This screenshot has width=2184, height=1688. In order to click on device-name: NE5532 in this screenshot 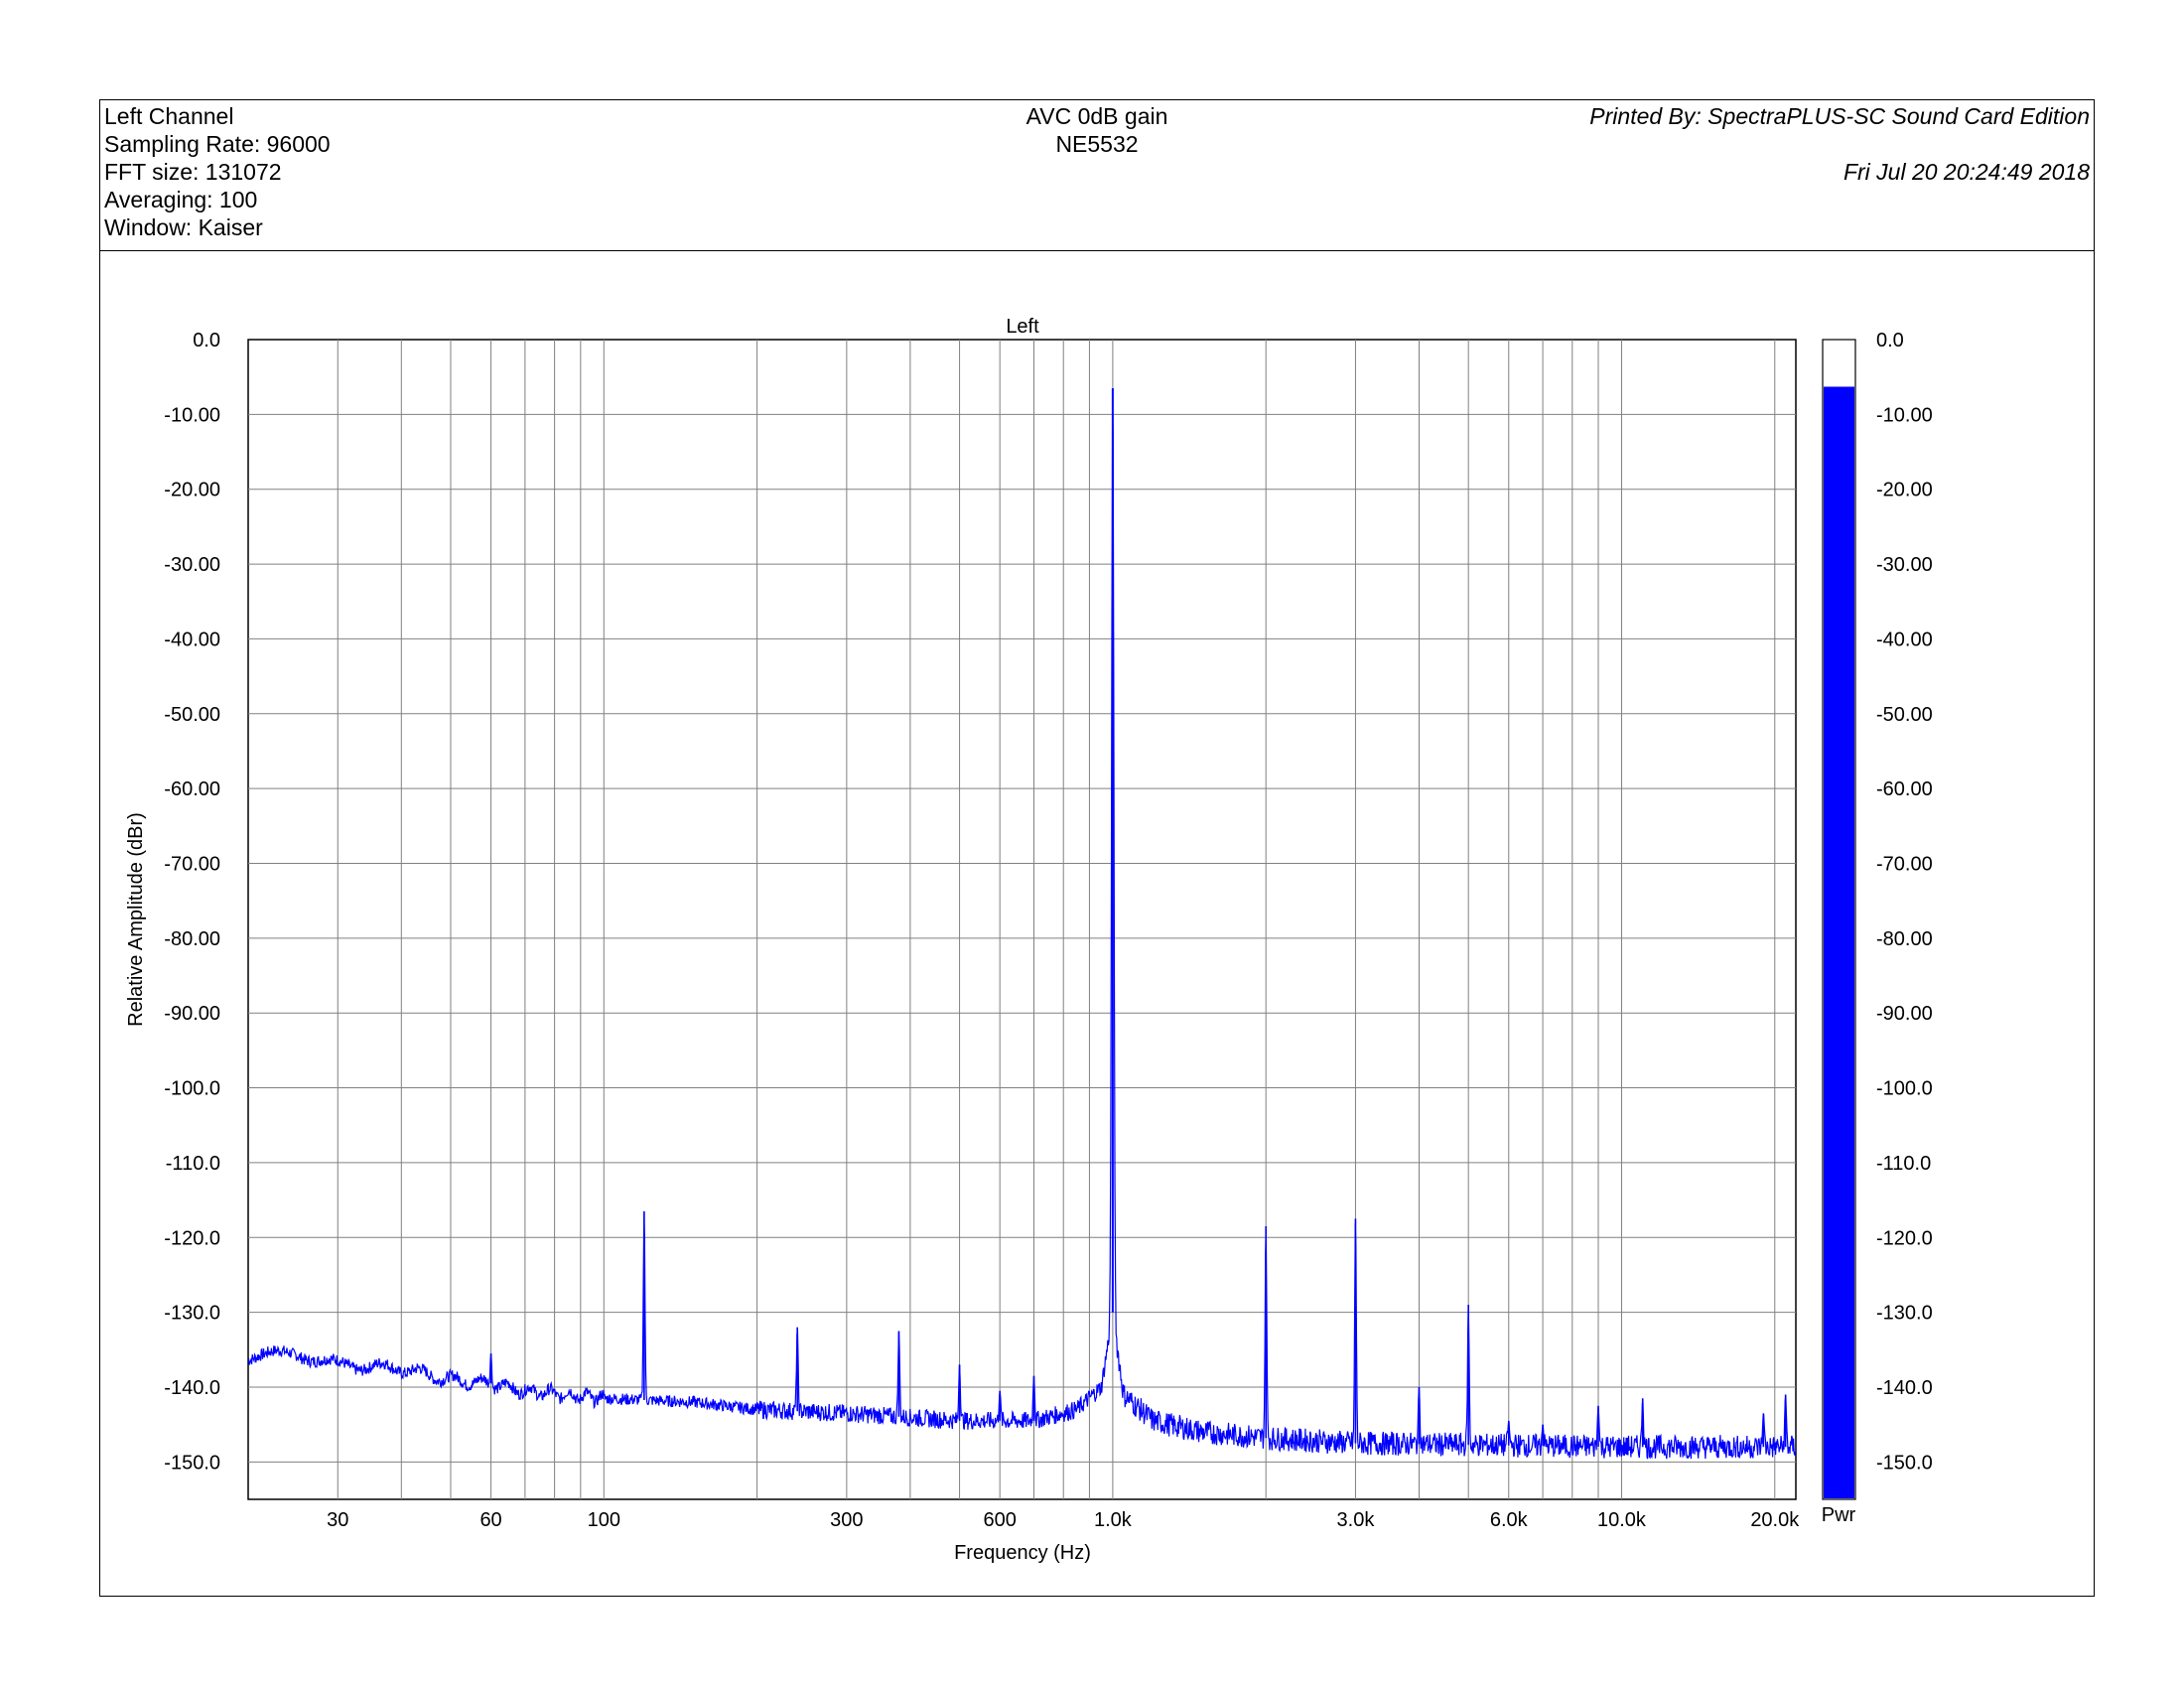, I will do `click(1097, 144)`.